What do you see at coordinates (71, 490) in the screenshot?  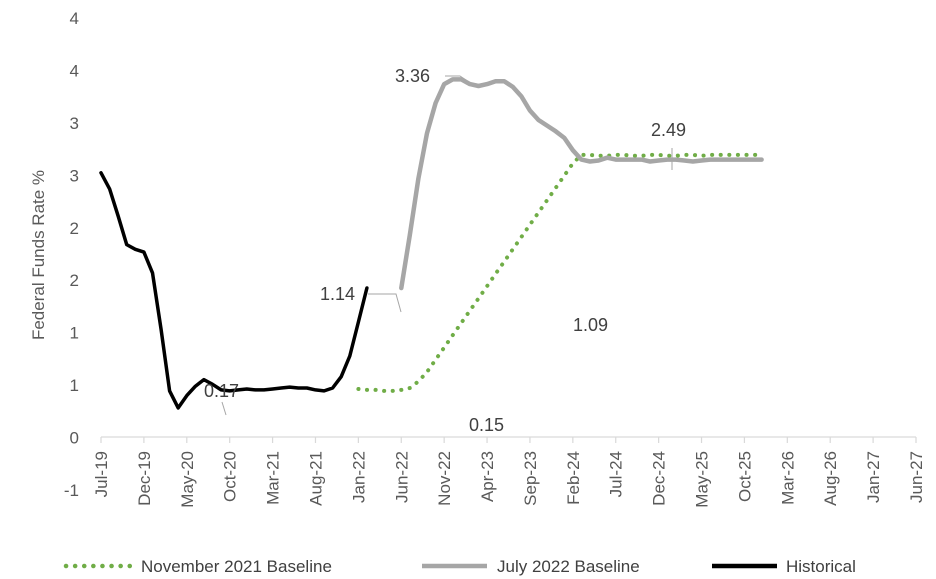 I see `y-tick-label: -1` at bounding box center [71, 490].